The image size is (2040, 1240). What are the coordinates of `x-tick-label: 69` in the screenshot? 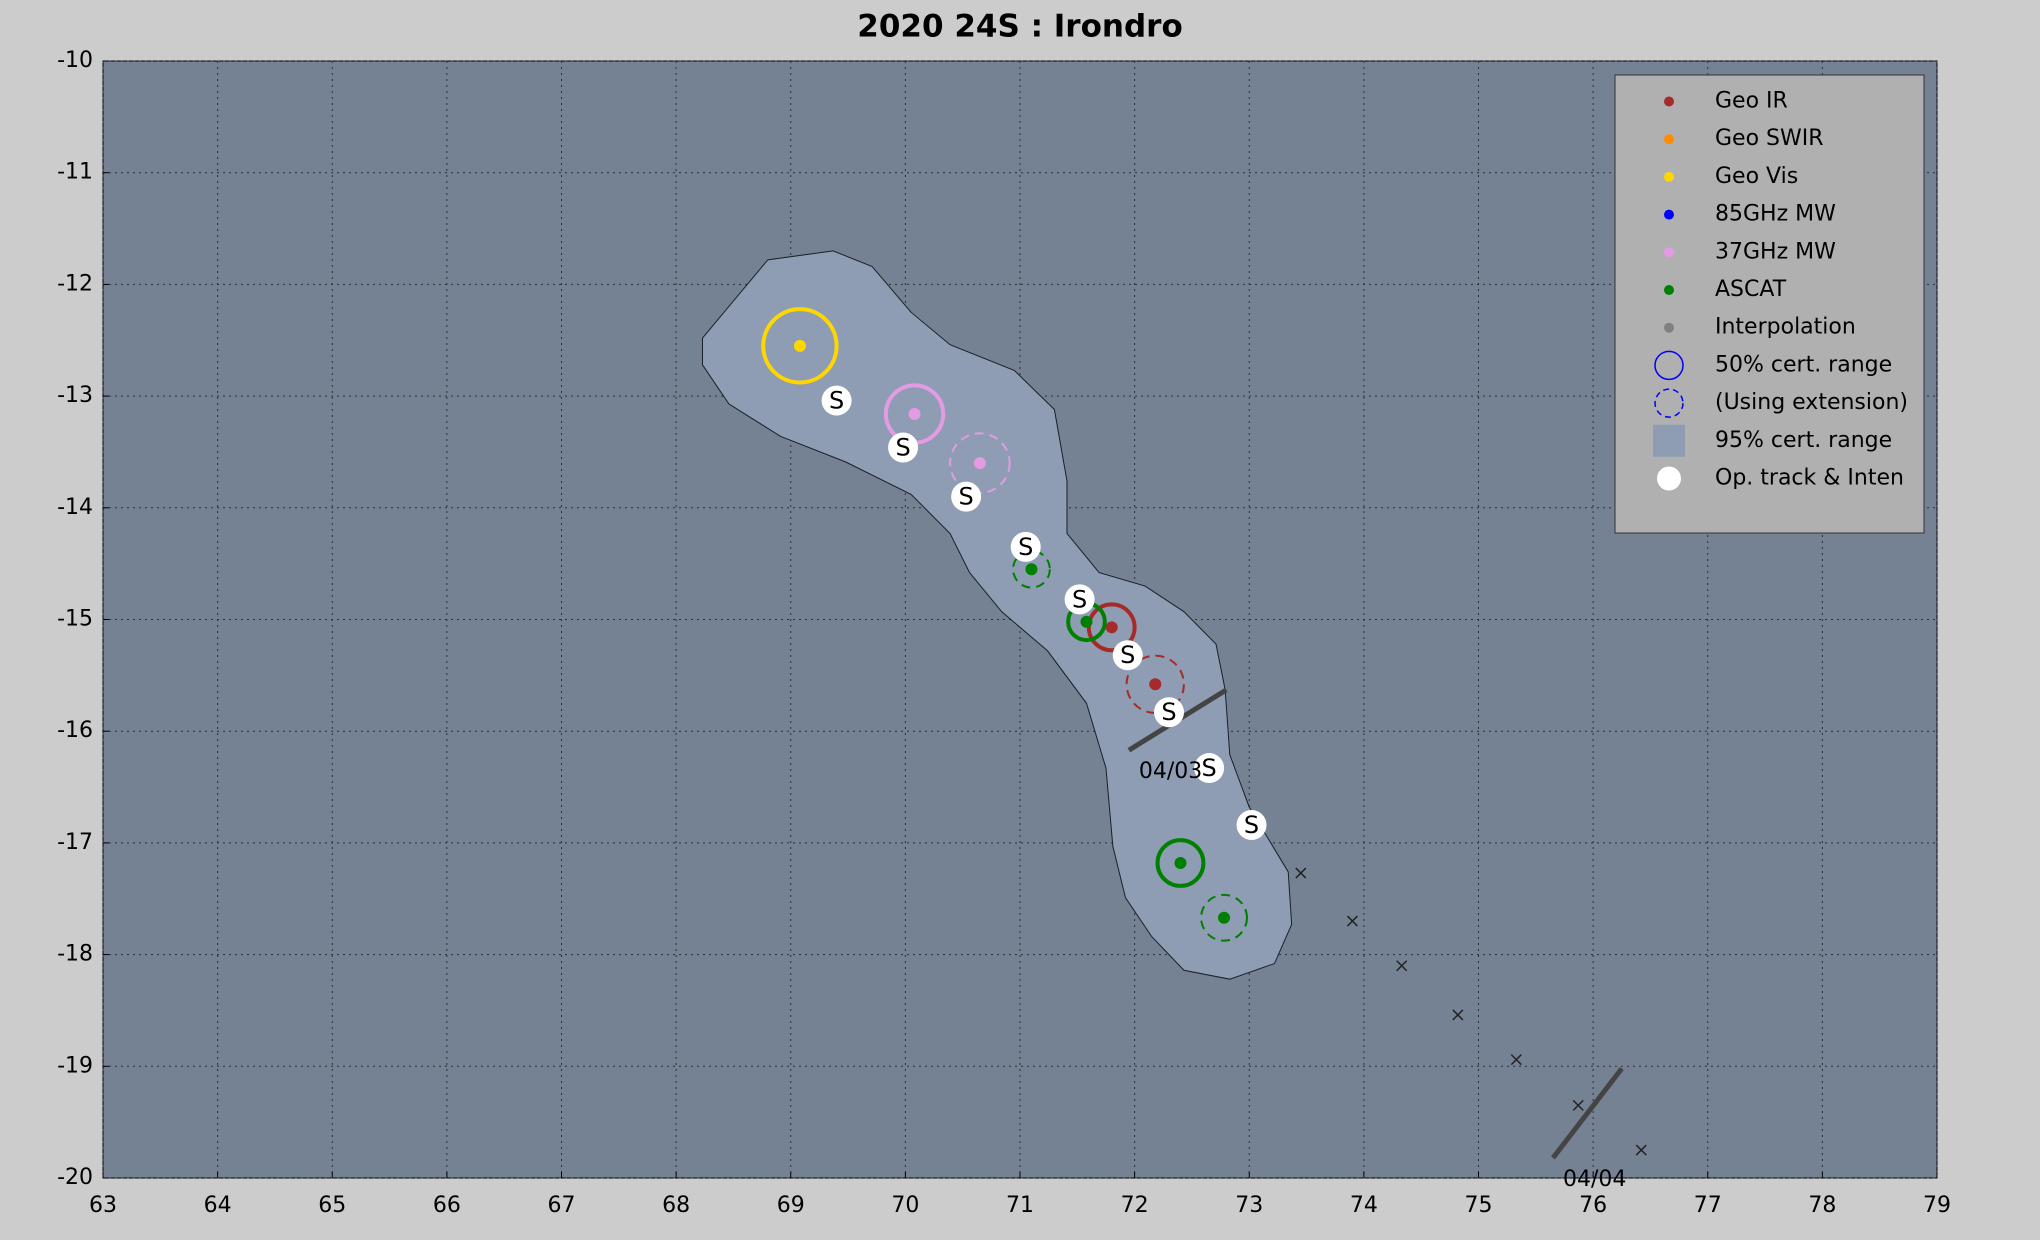 It's located at (791, 1205).